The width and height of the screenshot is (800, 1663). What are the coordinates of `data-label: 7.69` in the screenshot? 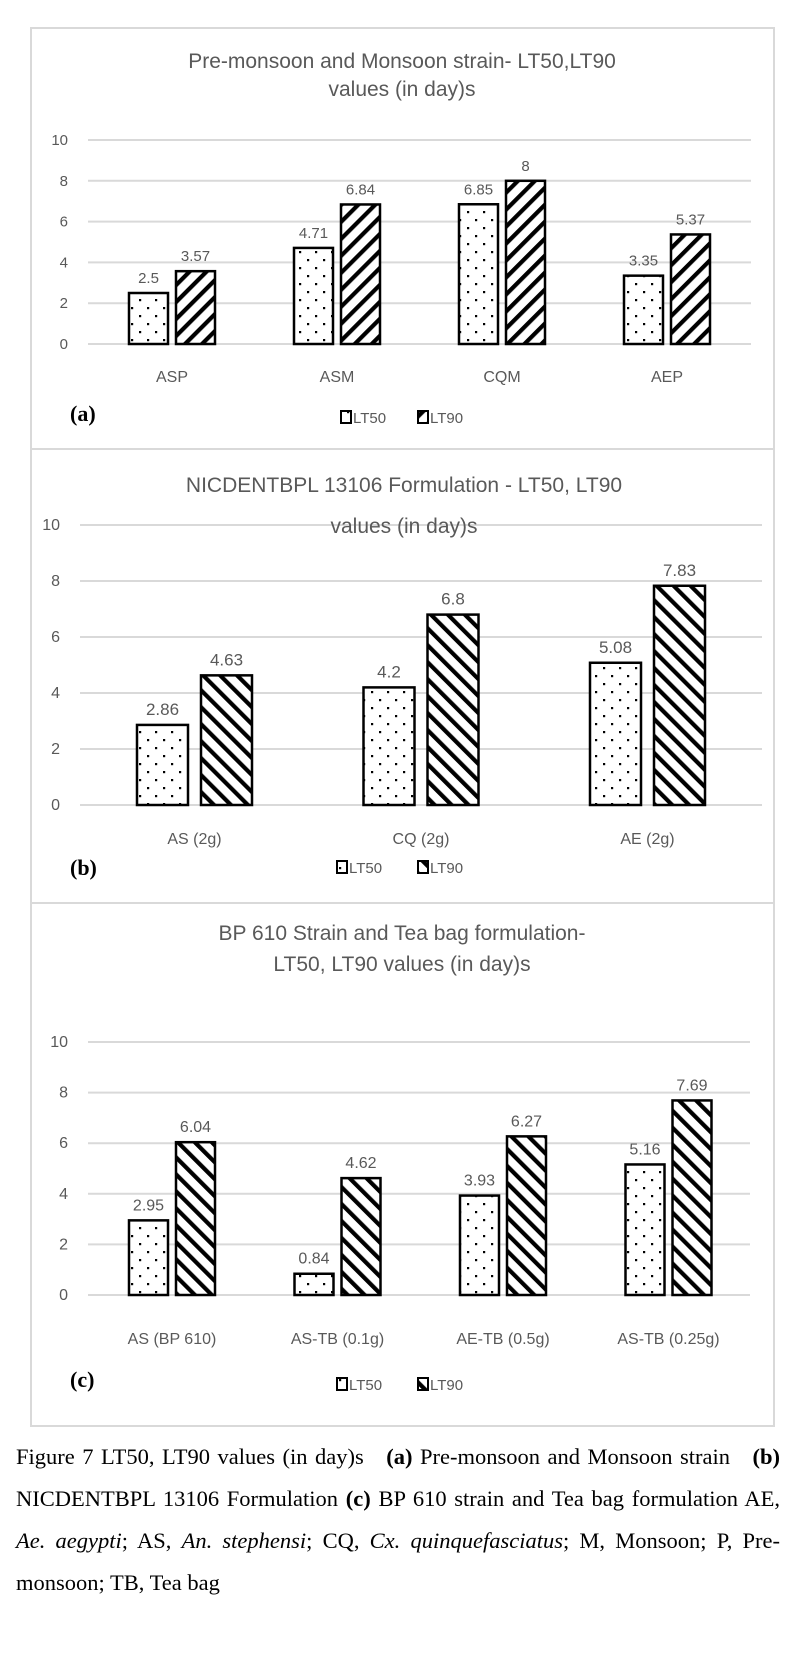 It's located at (691, 1085).